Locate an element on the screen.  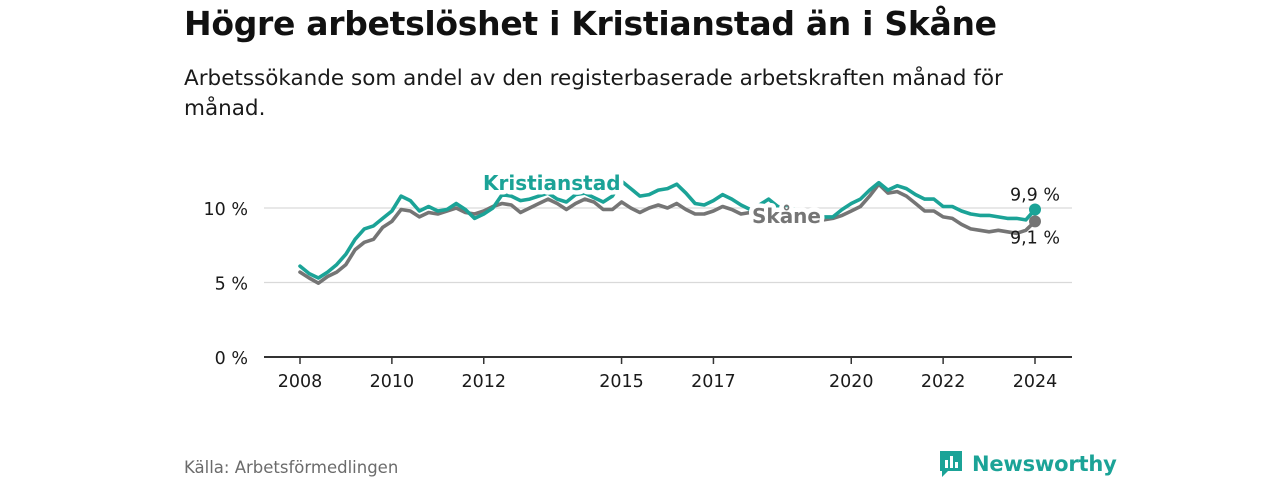
series-label-kristianstad: Kristianstad is located at coordinates (552, 183).